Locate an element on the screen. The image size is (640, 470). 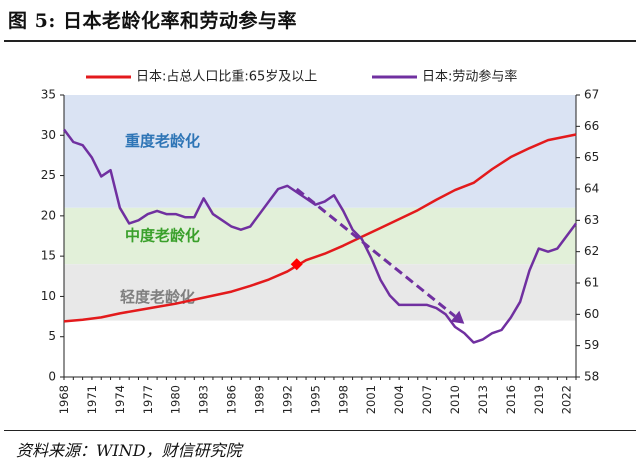
right-tick-label: 61 is located at coordinates (591, 283).